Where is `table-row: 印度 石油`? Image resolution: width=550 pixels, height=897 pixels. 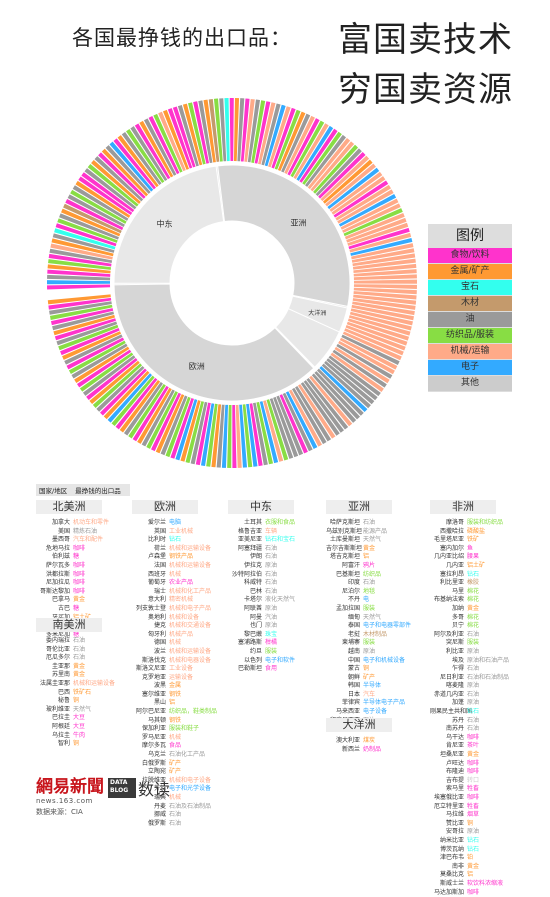 table-row: 印度 石油 is located at coordinates (368, 583).